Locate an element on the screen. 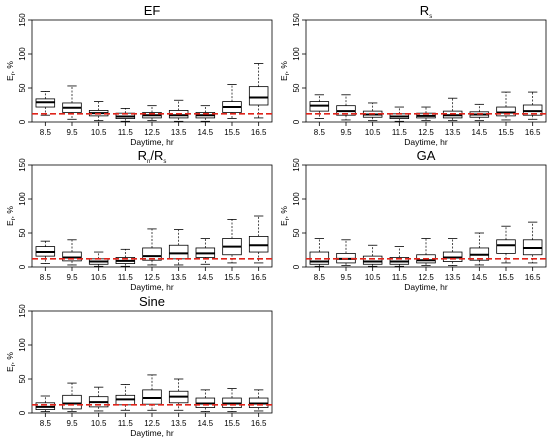 This screenshot has width=550, height=441. panel-title: Rn/Rs is located at coordinates (152, 156).